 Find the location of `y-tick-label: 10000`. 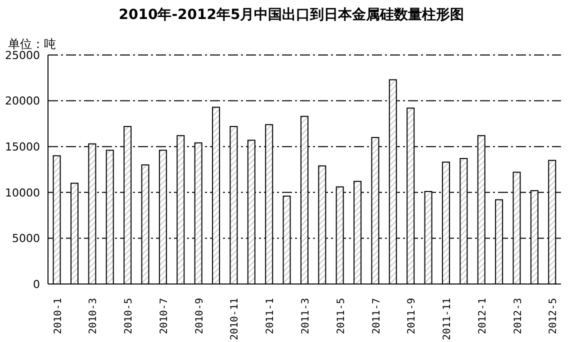

y-tick-label: 10000 is located at coordinates (22, 193).